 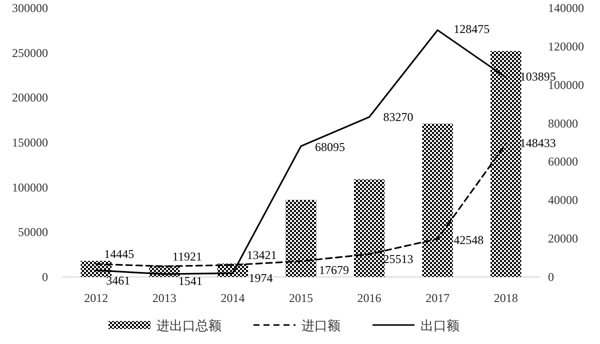 What do you see at coordinates (119, 254) in the screenshot?
I see `data-label: 14445` at bounding box center [119, 254].